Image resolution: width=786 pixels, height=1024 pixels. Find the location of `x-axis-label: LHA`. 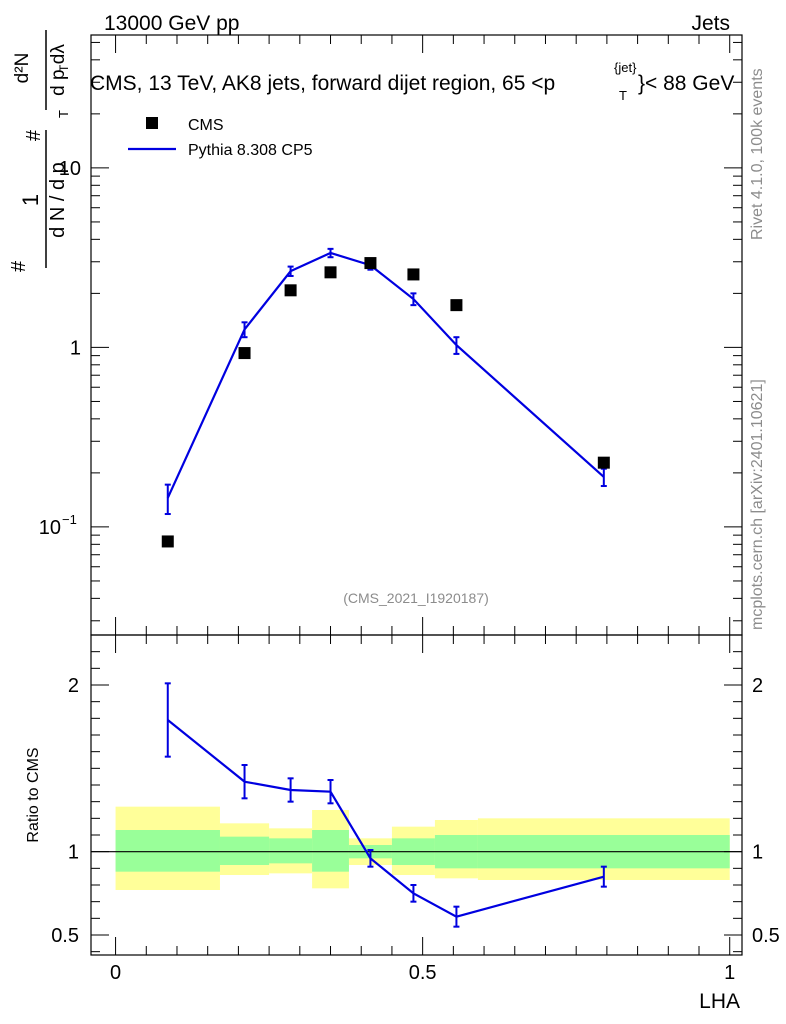

x-axis-label: LHA is located at coordinates (719, 1001).